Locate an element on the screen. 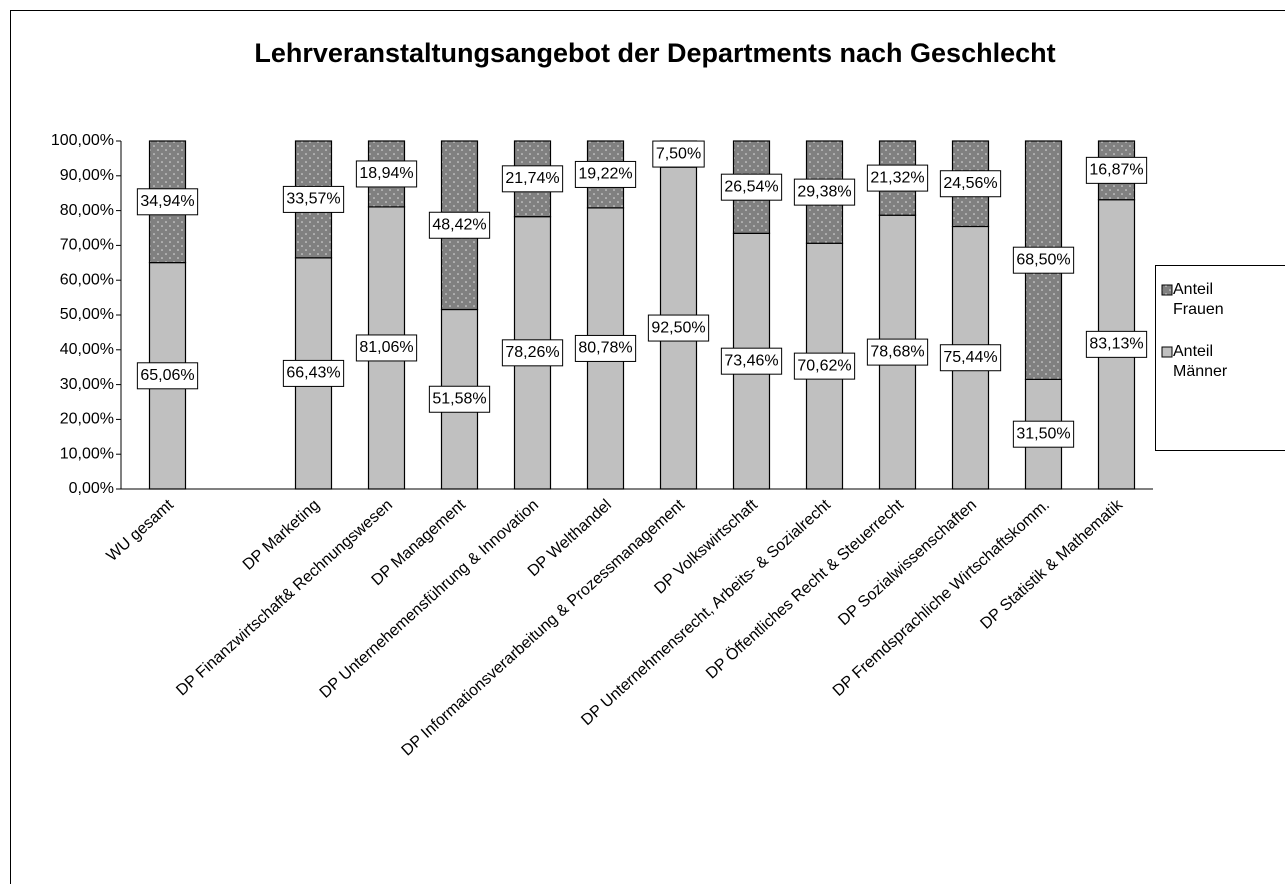 This screenshot has width=1285, height=884. data-label: 78,68% is located at coordinates (897, 352).